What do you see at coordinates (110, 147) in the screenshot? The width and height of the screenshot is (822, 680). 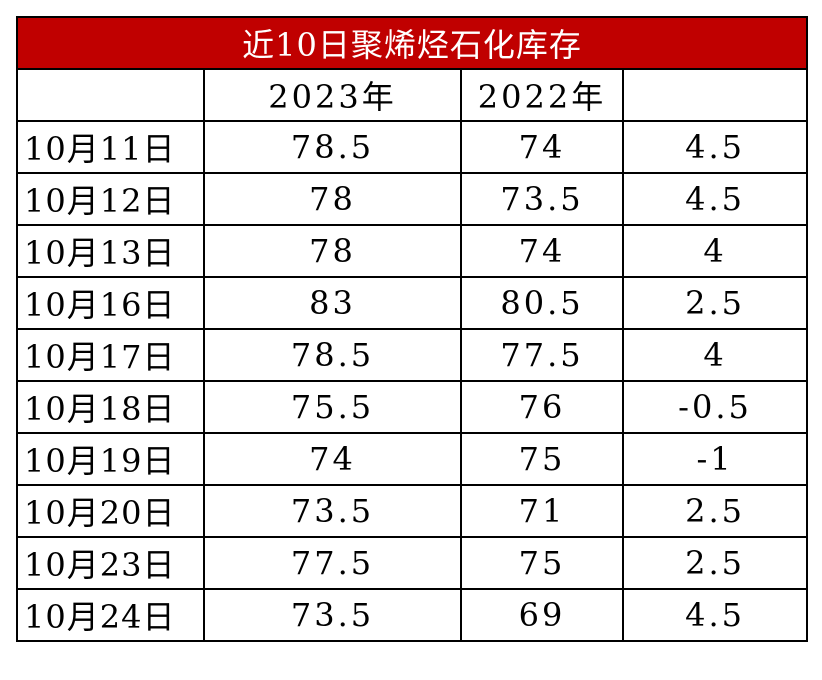 I see `date-cell: 10月11日` at bounding box center [110, 147].